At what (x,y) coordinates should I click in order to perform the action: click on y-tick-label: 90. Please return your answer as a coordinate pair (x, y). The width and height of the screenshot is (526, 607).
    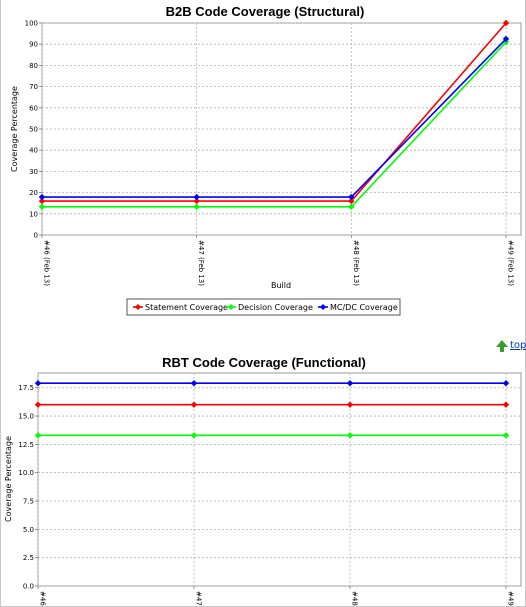
    Looking at the image, I should click on (33, 45).